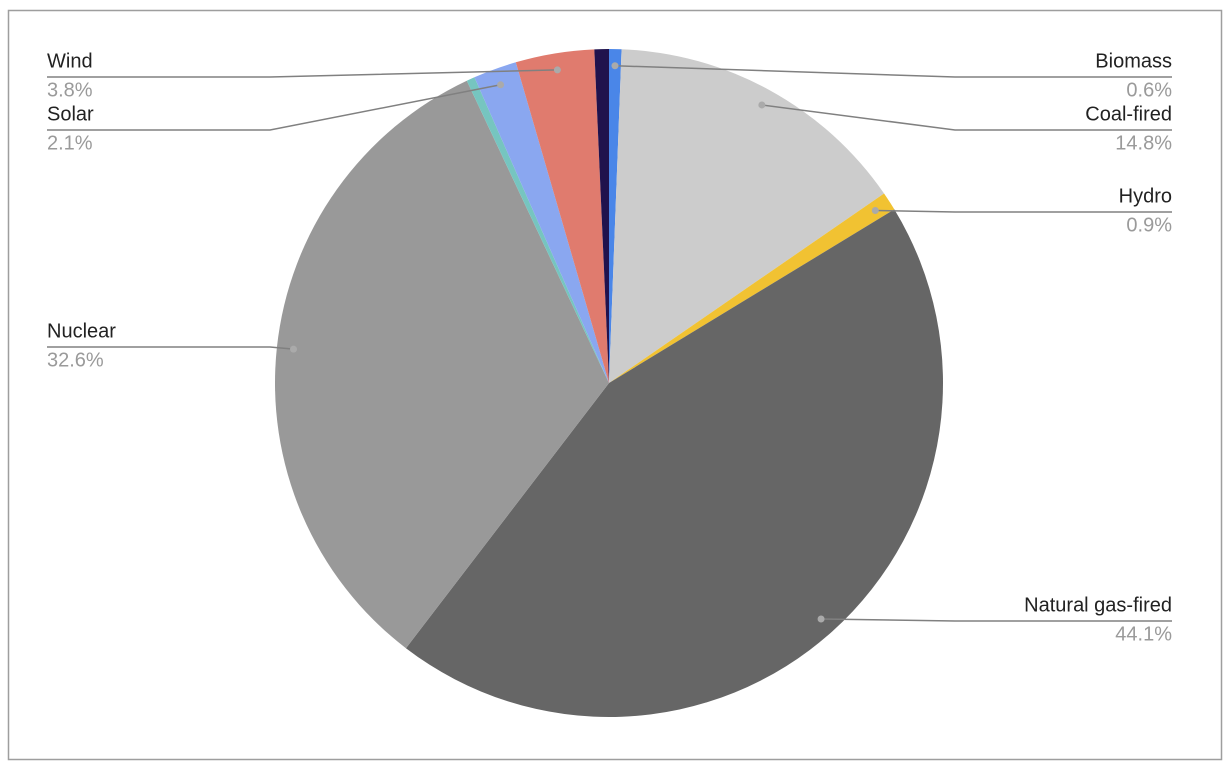 The height and width of the screenshot is (772, 1232). Describe the element at coordinates (1128, 114) in the screenshot. I see `slice-label: Coal-fired` at that location.